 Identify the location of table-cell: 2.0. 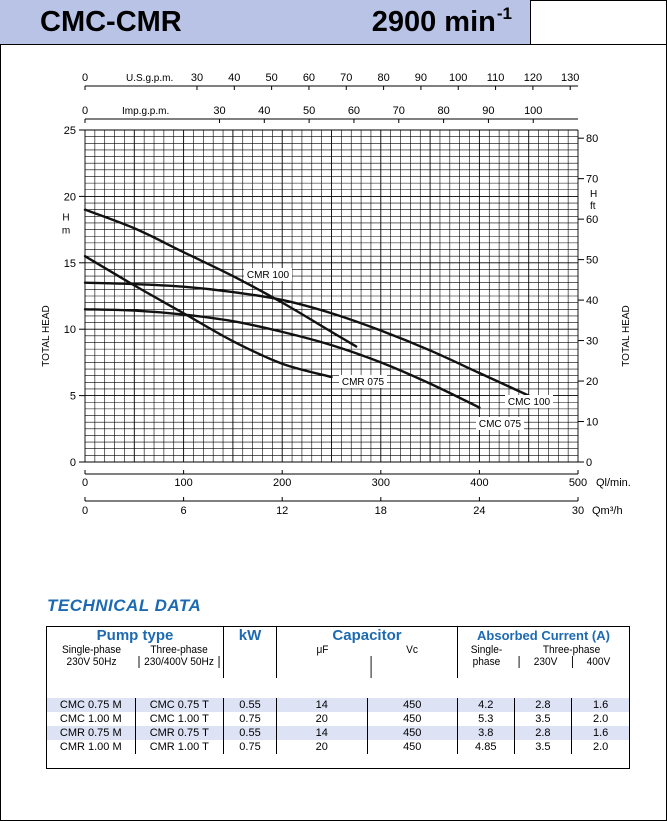
(600, 747).